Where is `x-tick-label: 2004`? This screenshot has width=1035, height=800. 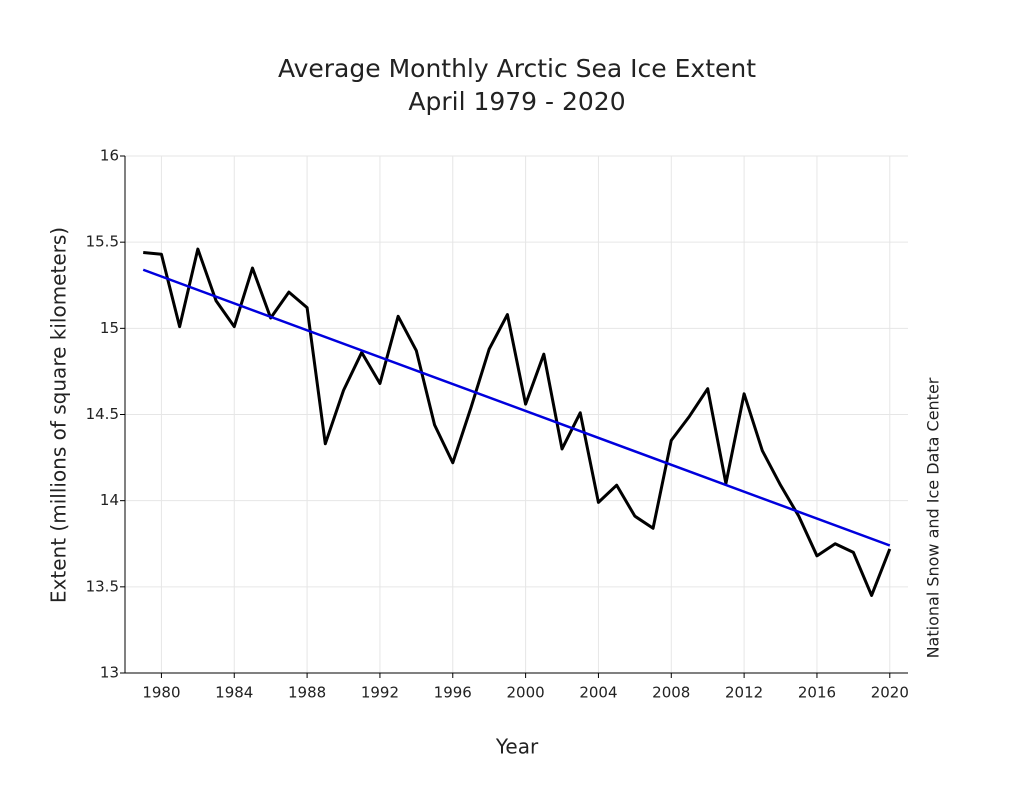 x-tick-label: 2004 is located at coordinates (598, 693).